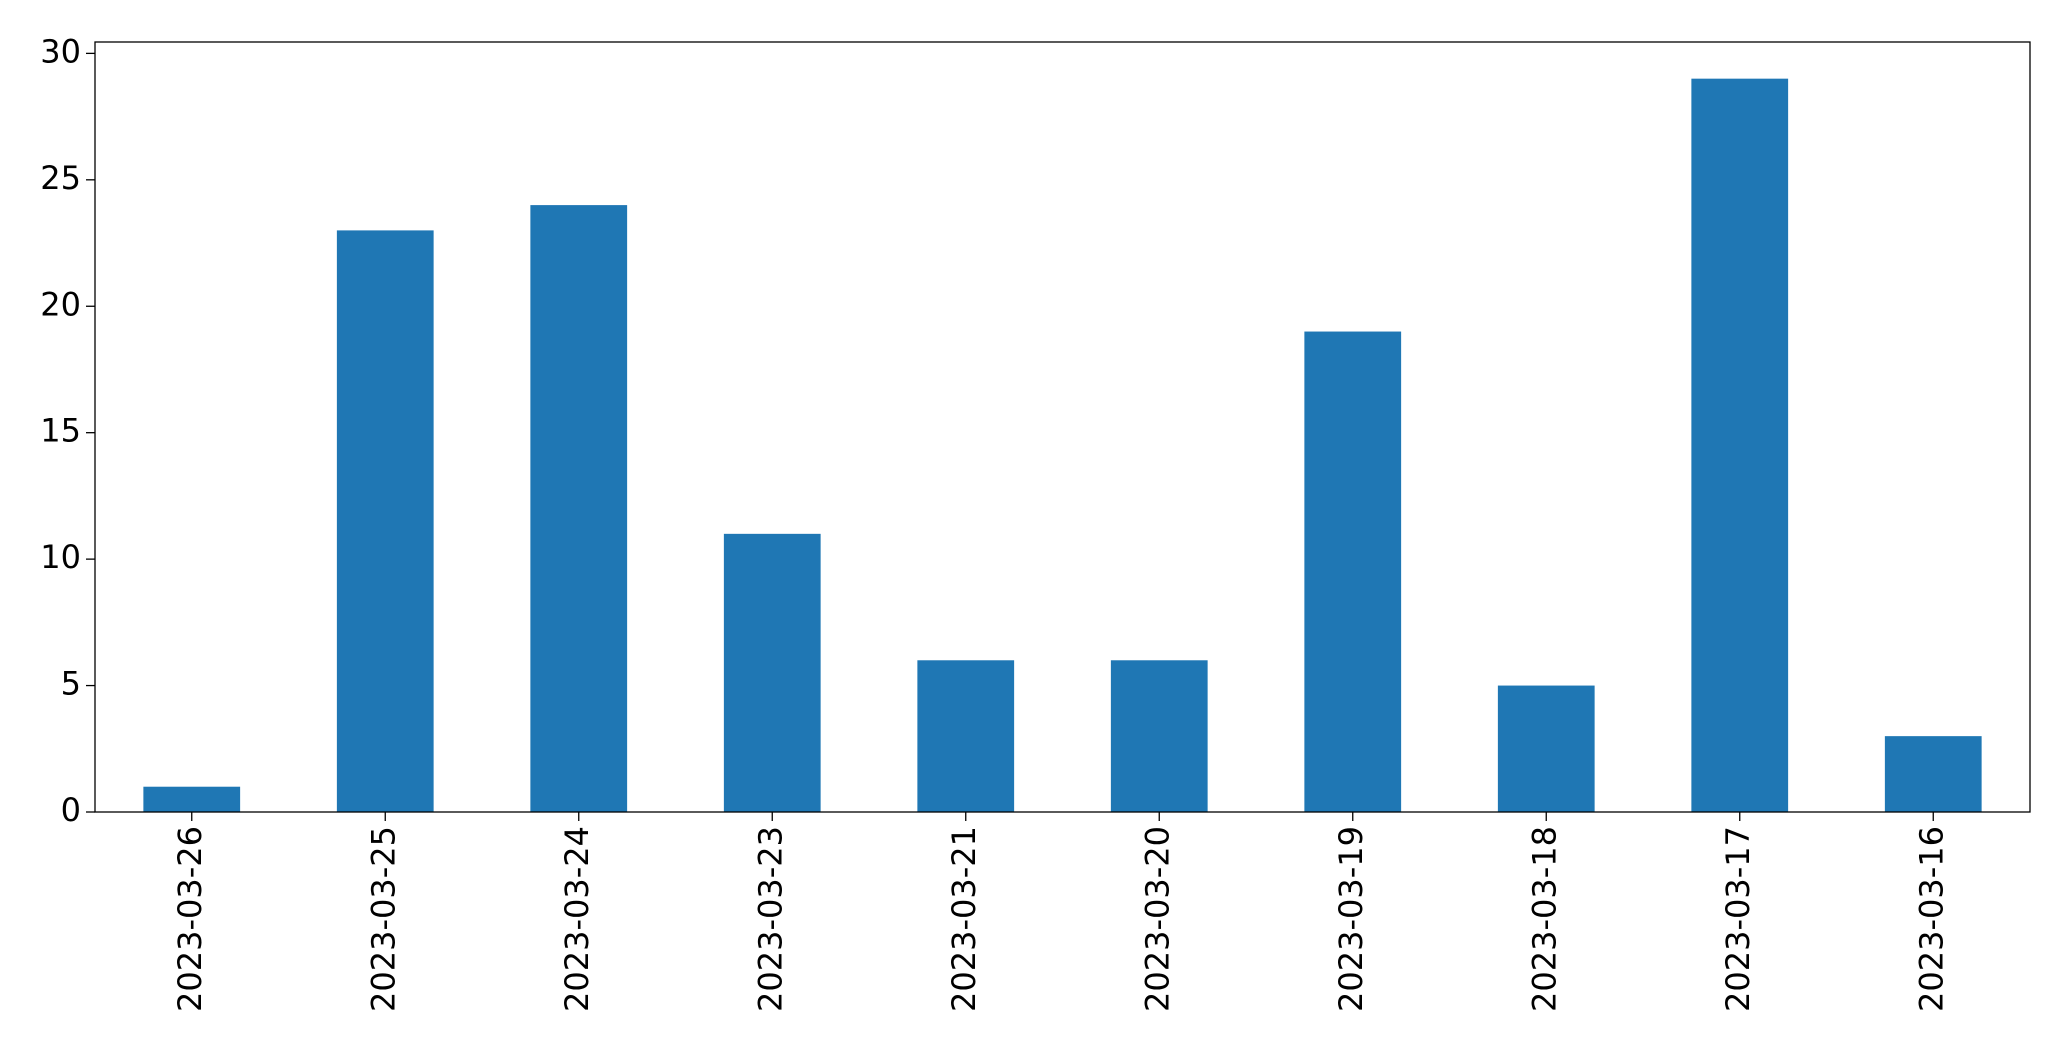  What do you see at coordinates (60, 557) in the screenshot?
I see `y-tick-label: 10` at bounding box center [60, 557].